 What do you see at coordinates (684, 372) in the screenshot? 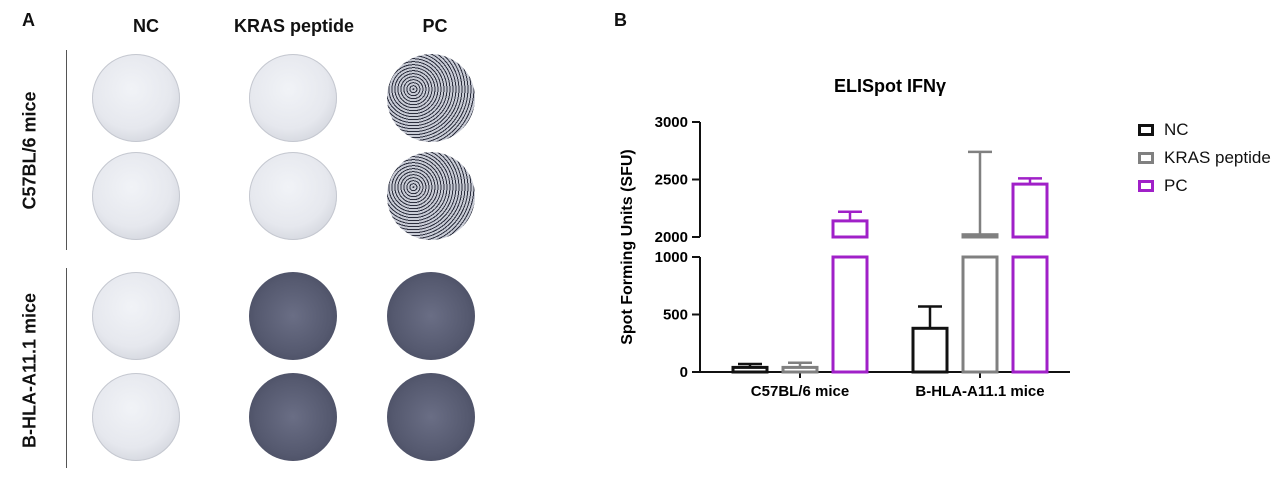
I see `y-tick-label: 0` at bounding box center [684, 372].